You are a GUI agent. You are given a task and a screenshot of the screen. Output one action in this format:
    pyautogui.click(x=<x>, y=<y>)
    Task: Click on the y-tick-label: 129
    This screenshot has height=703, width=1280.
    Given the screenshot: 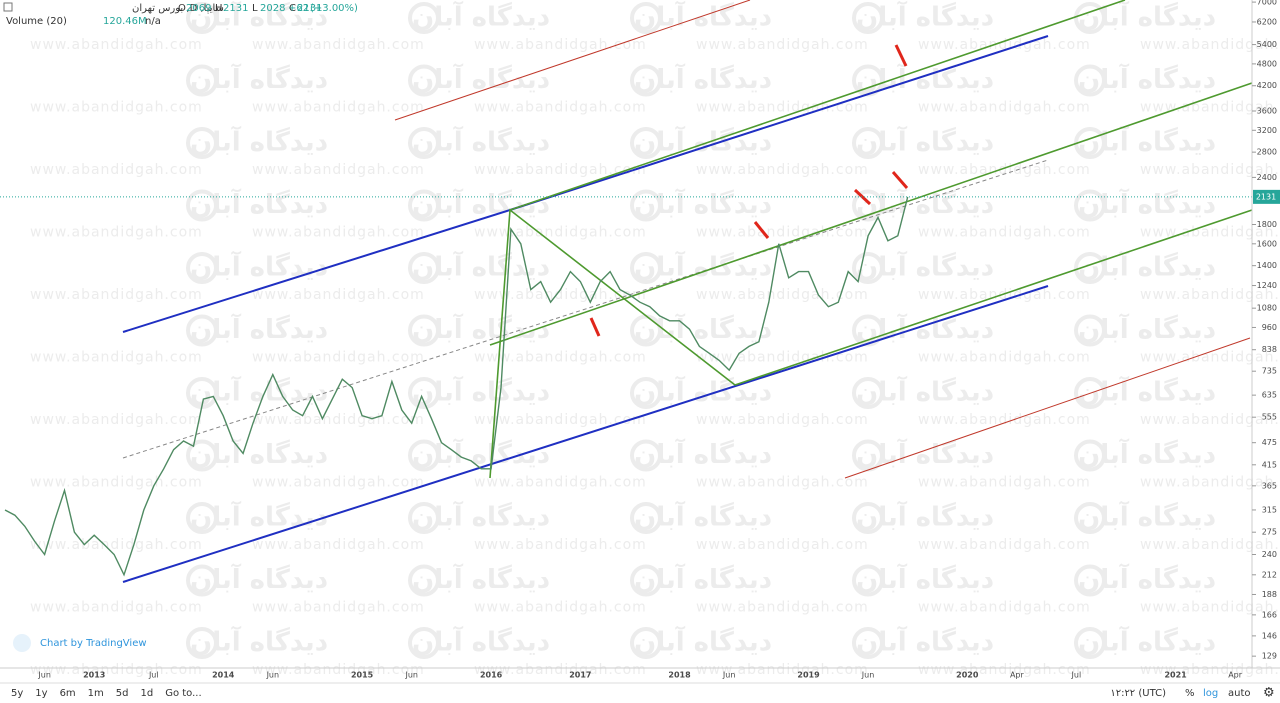 What is the action you would take?
    pyautogui.click(x=1269, y=656)
    